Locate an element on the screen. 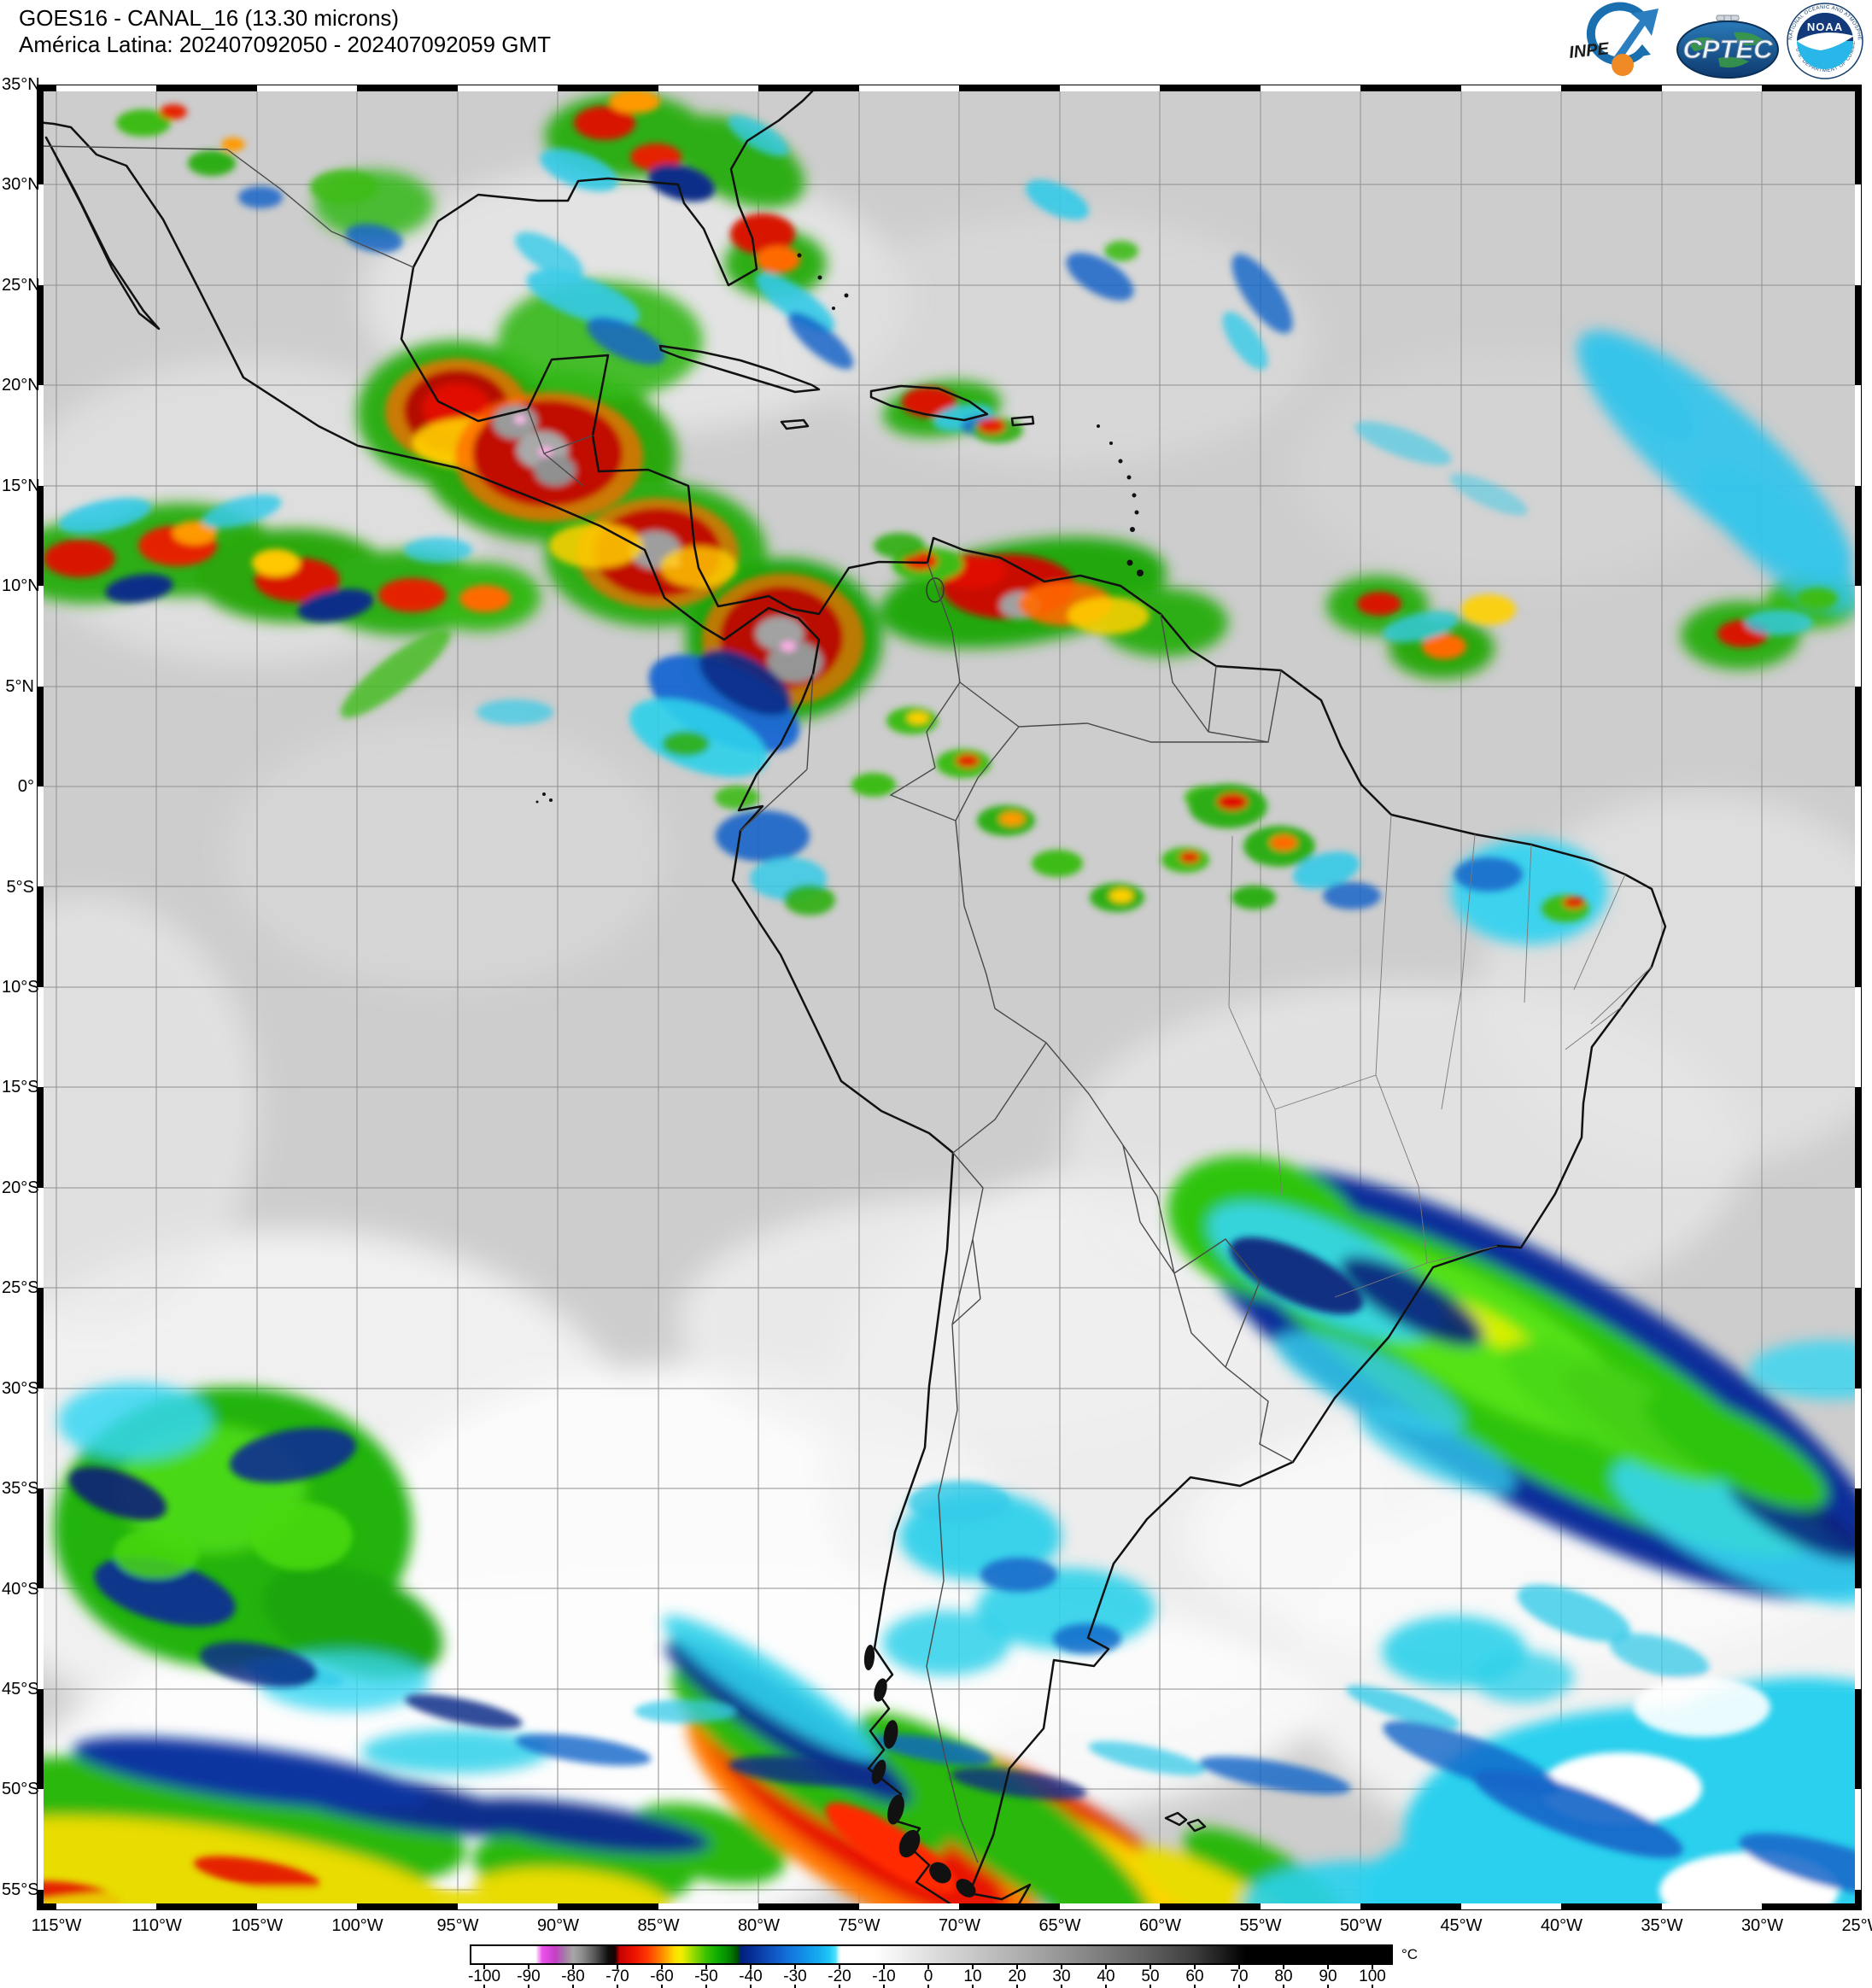  lat-label: 30°N is located at coordinates (21, 185).